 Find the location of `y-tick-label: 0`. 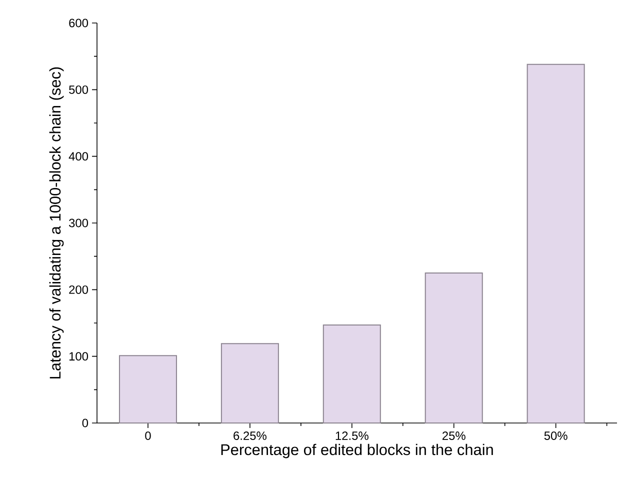

y-tick-label: 0 is located at coordinates (85, 423).